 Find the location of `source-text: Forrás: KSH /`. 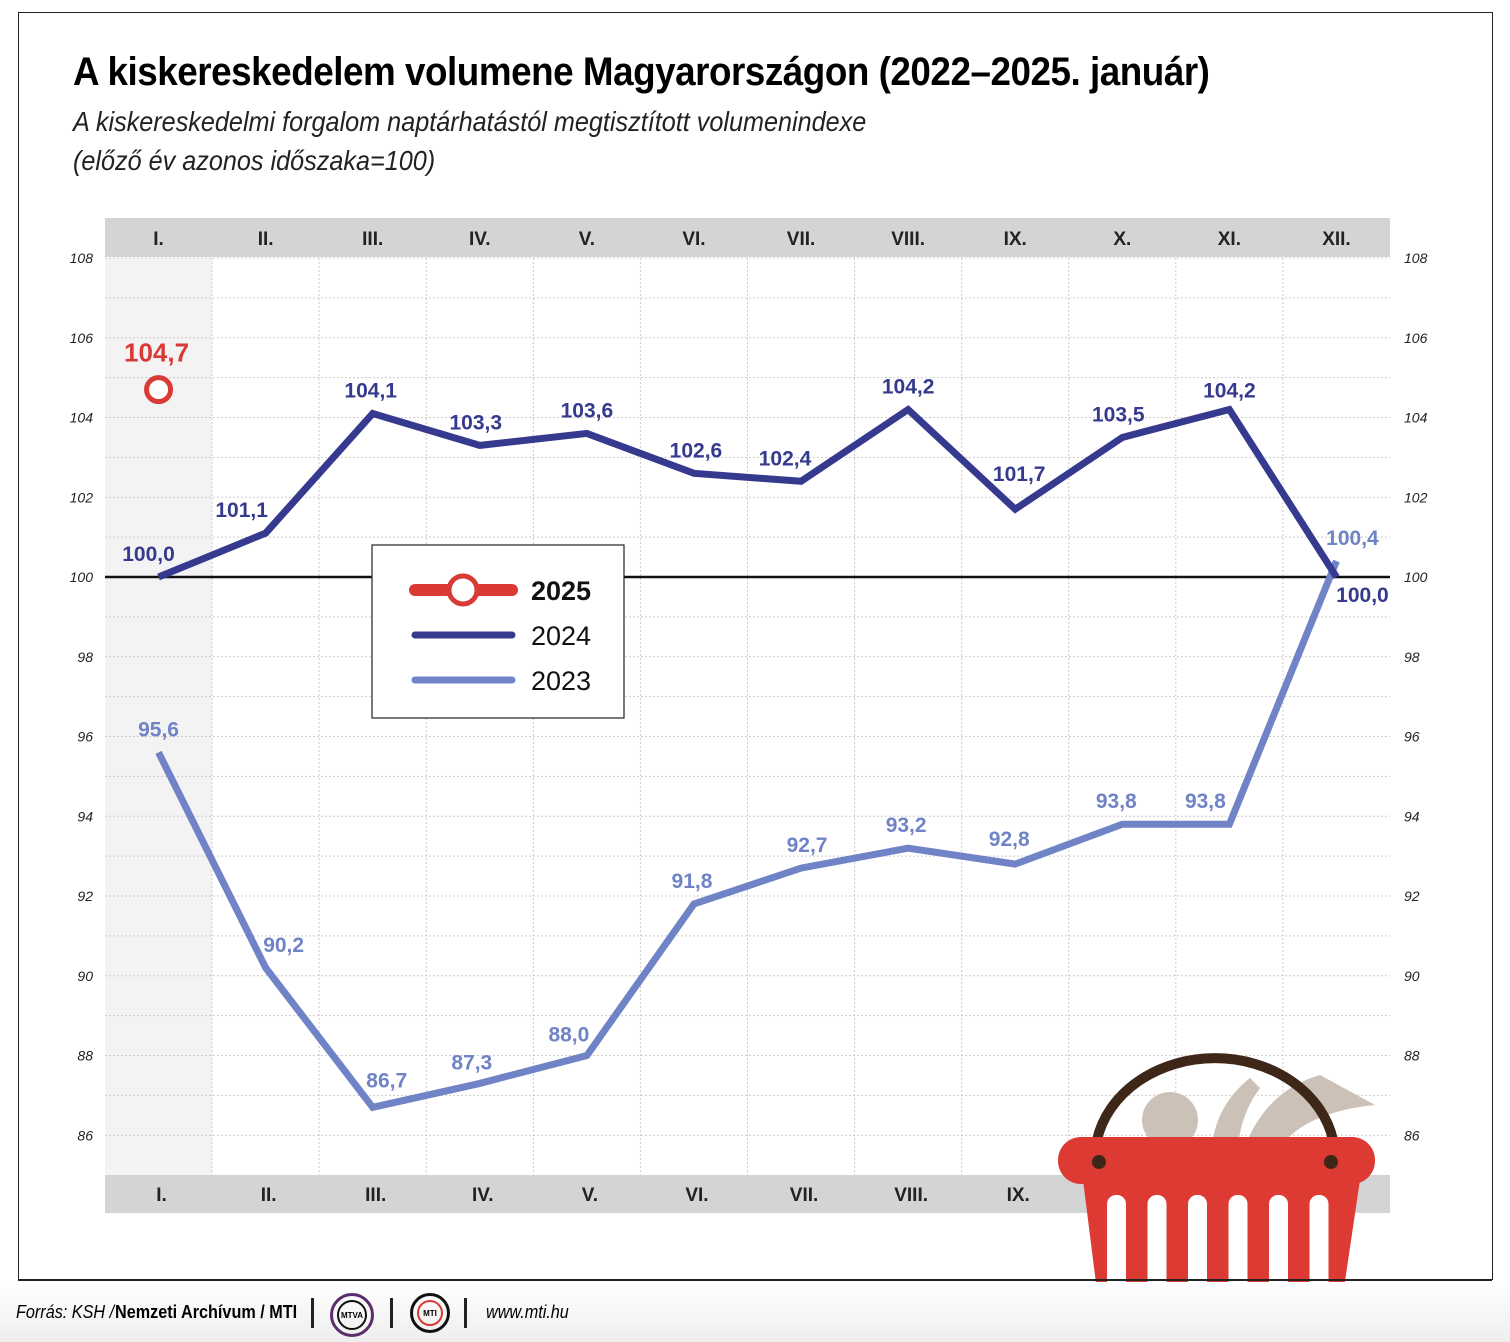

source-text: Forrás: KSH / is located at coordinates (65, 1312).